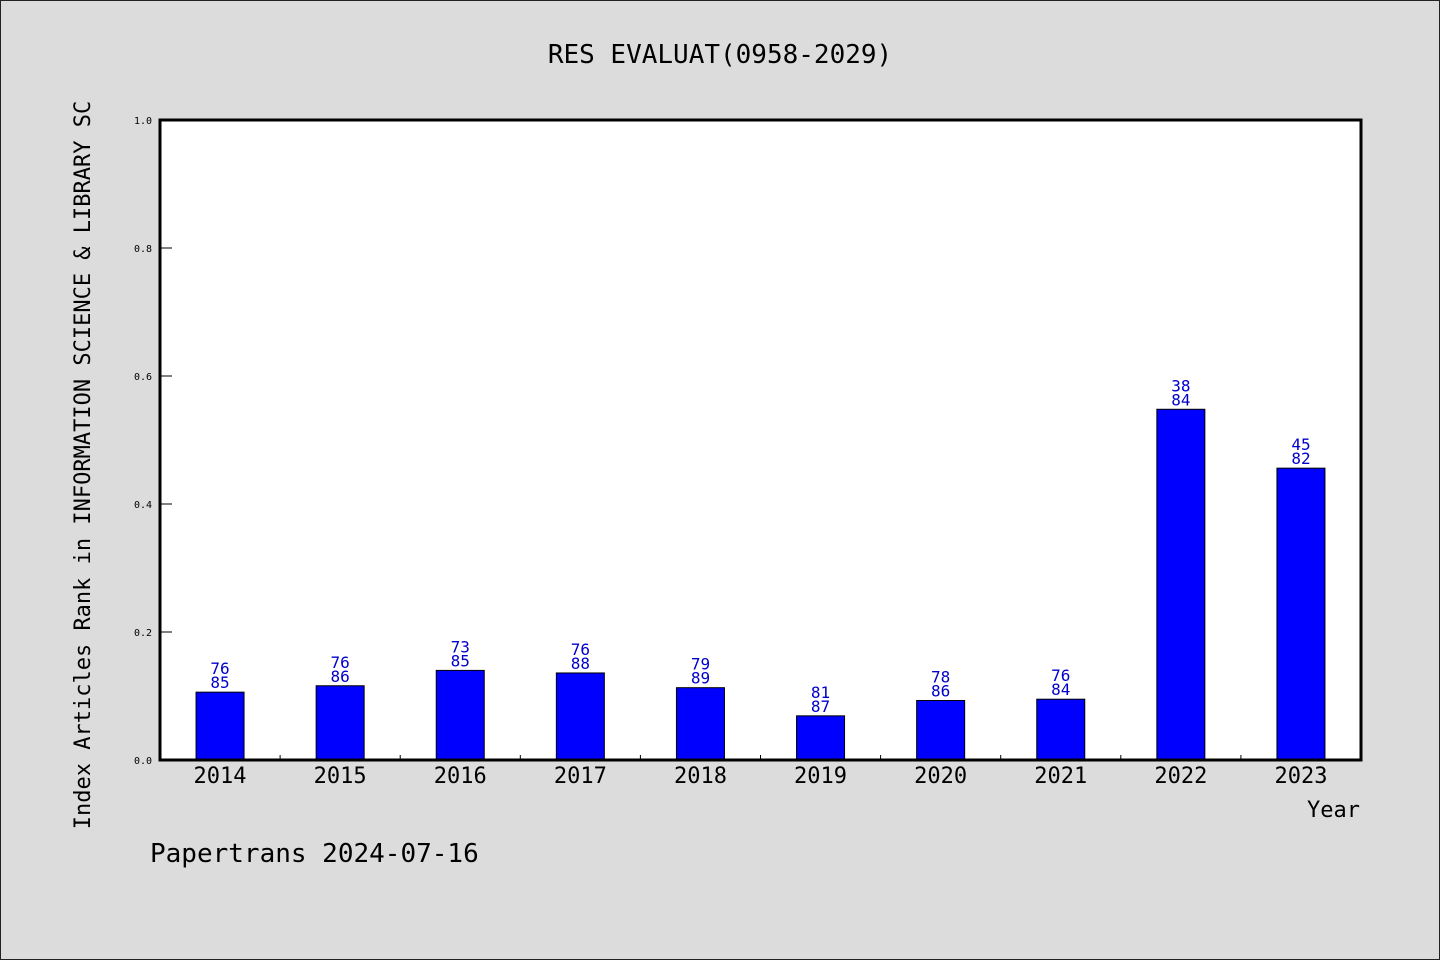 This screenshot has width=1440, height=960. I want to click on bar-label-bottom-2022: 84, so click(1180, 399).